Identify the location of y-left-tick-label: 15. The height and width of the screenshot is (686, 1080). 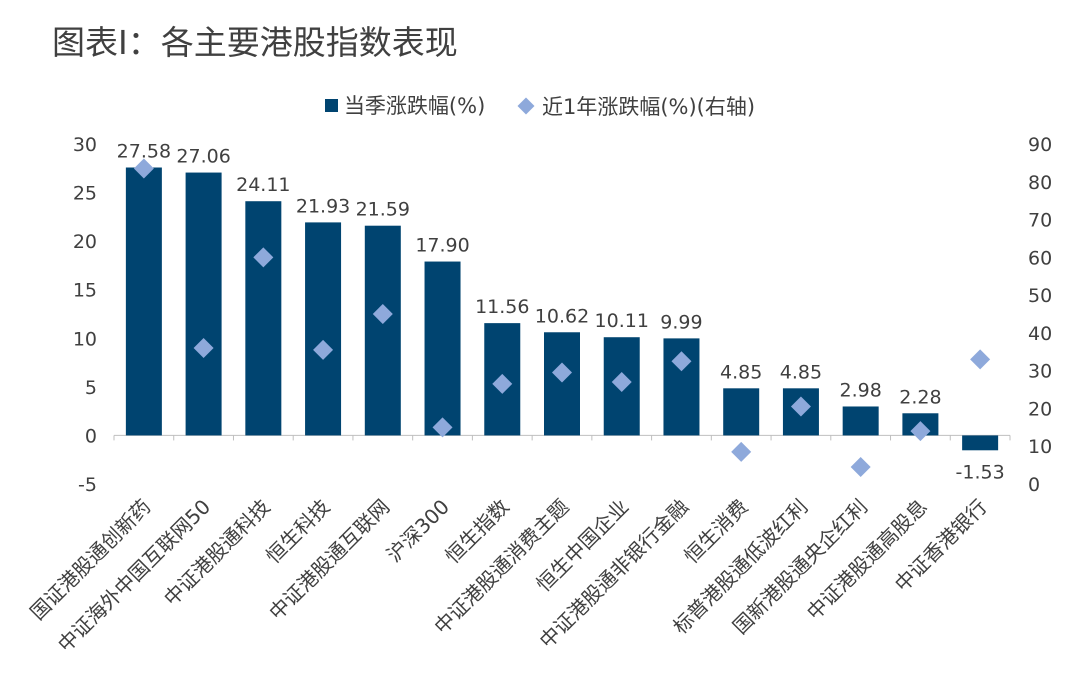
(85, 291).